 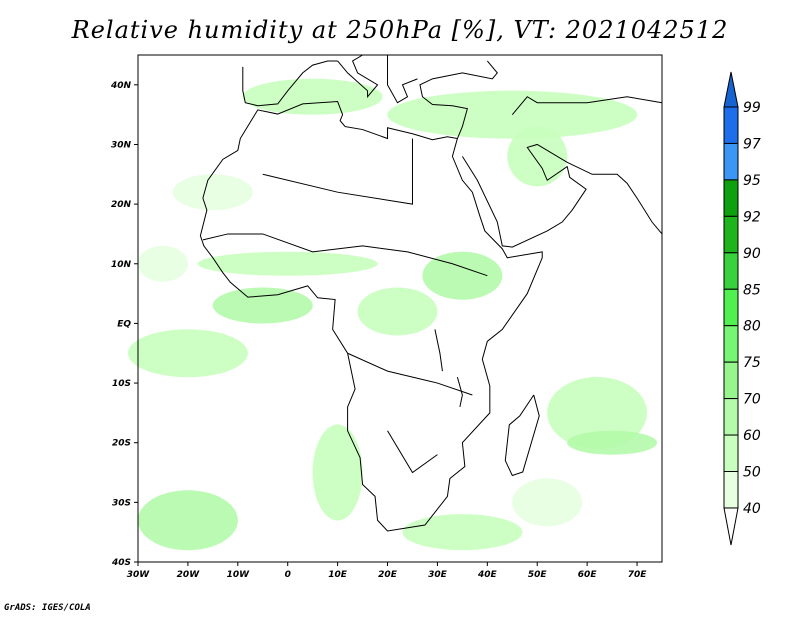 What do you see at coordinates (388, 575) in the screenshot?
I see `lon-tick-label: 20E` at bounding box center [388, 575].